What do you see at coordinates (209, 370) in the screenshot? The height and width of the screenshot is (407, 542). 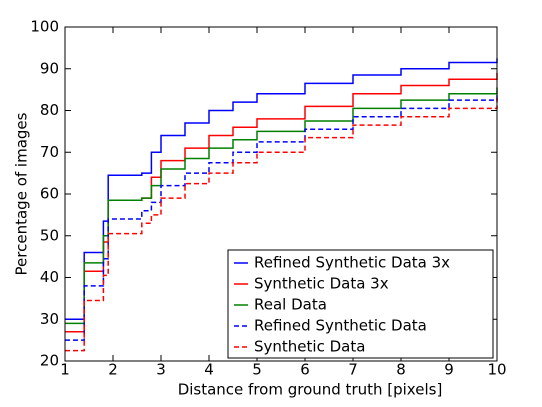 I see `x-tick-label: 4` at bounding box center [209, 370].